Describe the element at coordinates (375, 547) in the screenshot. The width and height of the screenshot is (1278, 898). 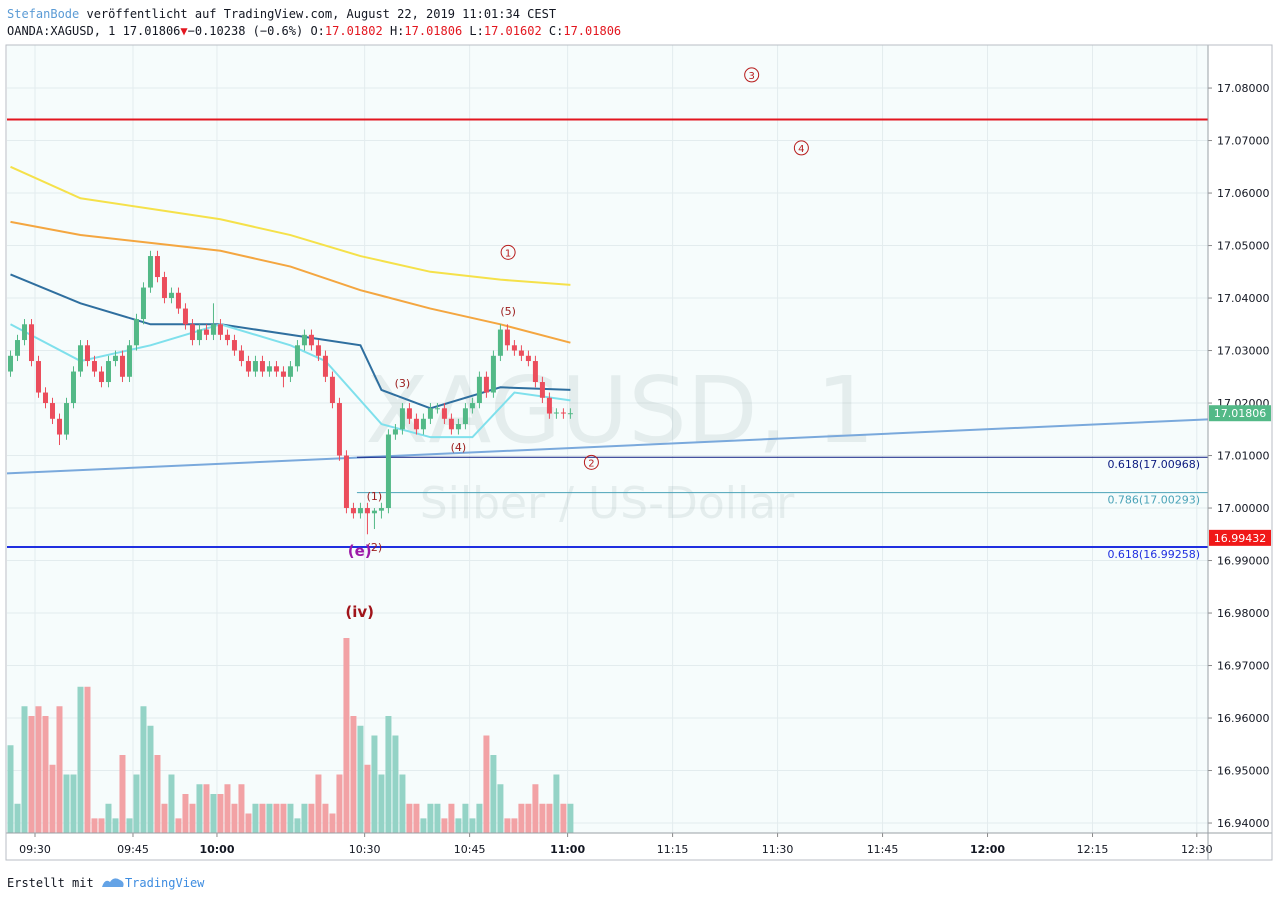
I see `wave-label: (2)` at that location.